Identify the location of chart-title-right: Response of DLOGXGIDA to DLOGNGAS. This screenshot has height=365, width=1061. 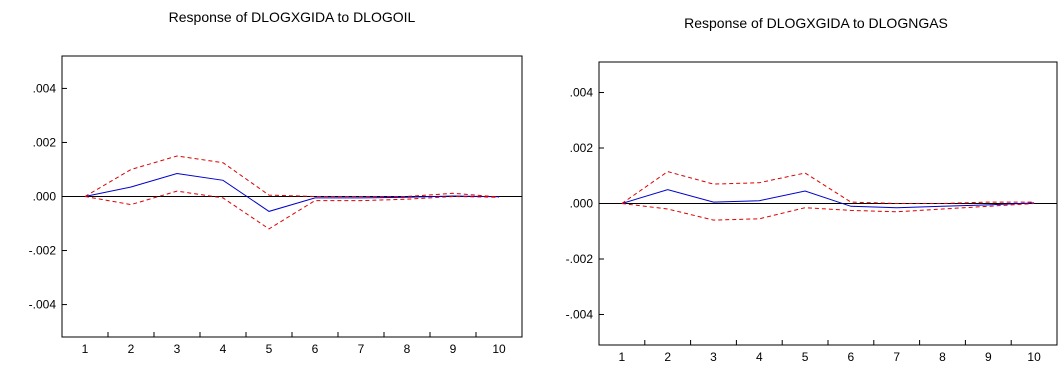
(816, 23).